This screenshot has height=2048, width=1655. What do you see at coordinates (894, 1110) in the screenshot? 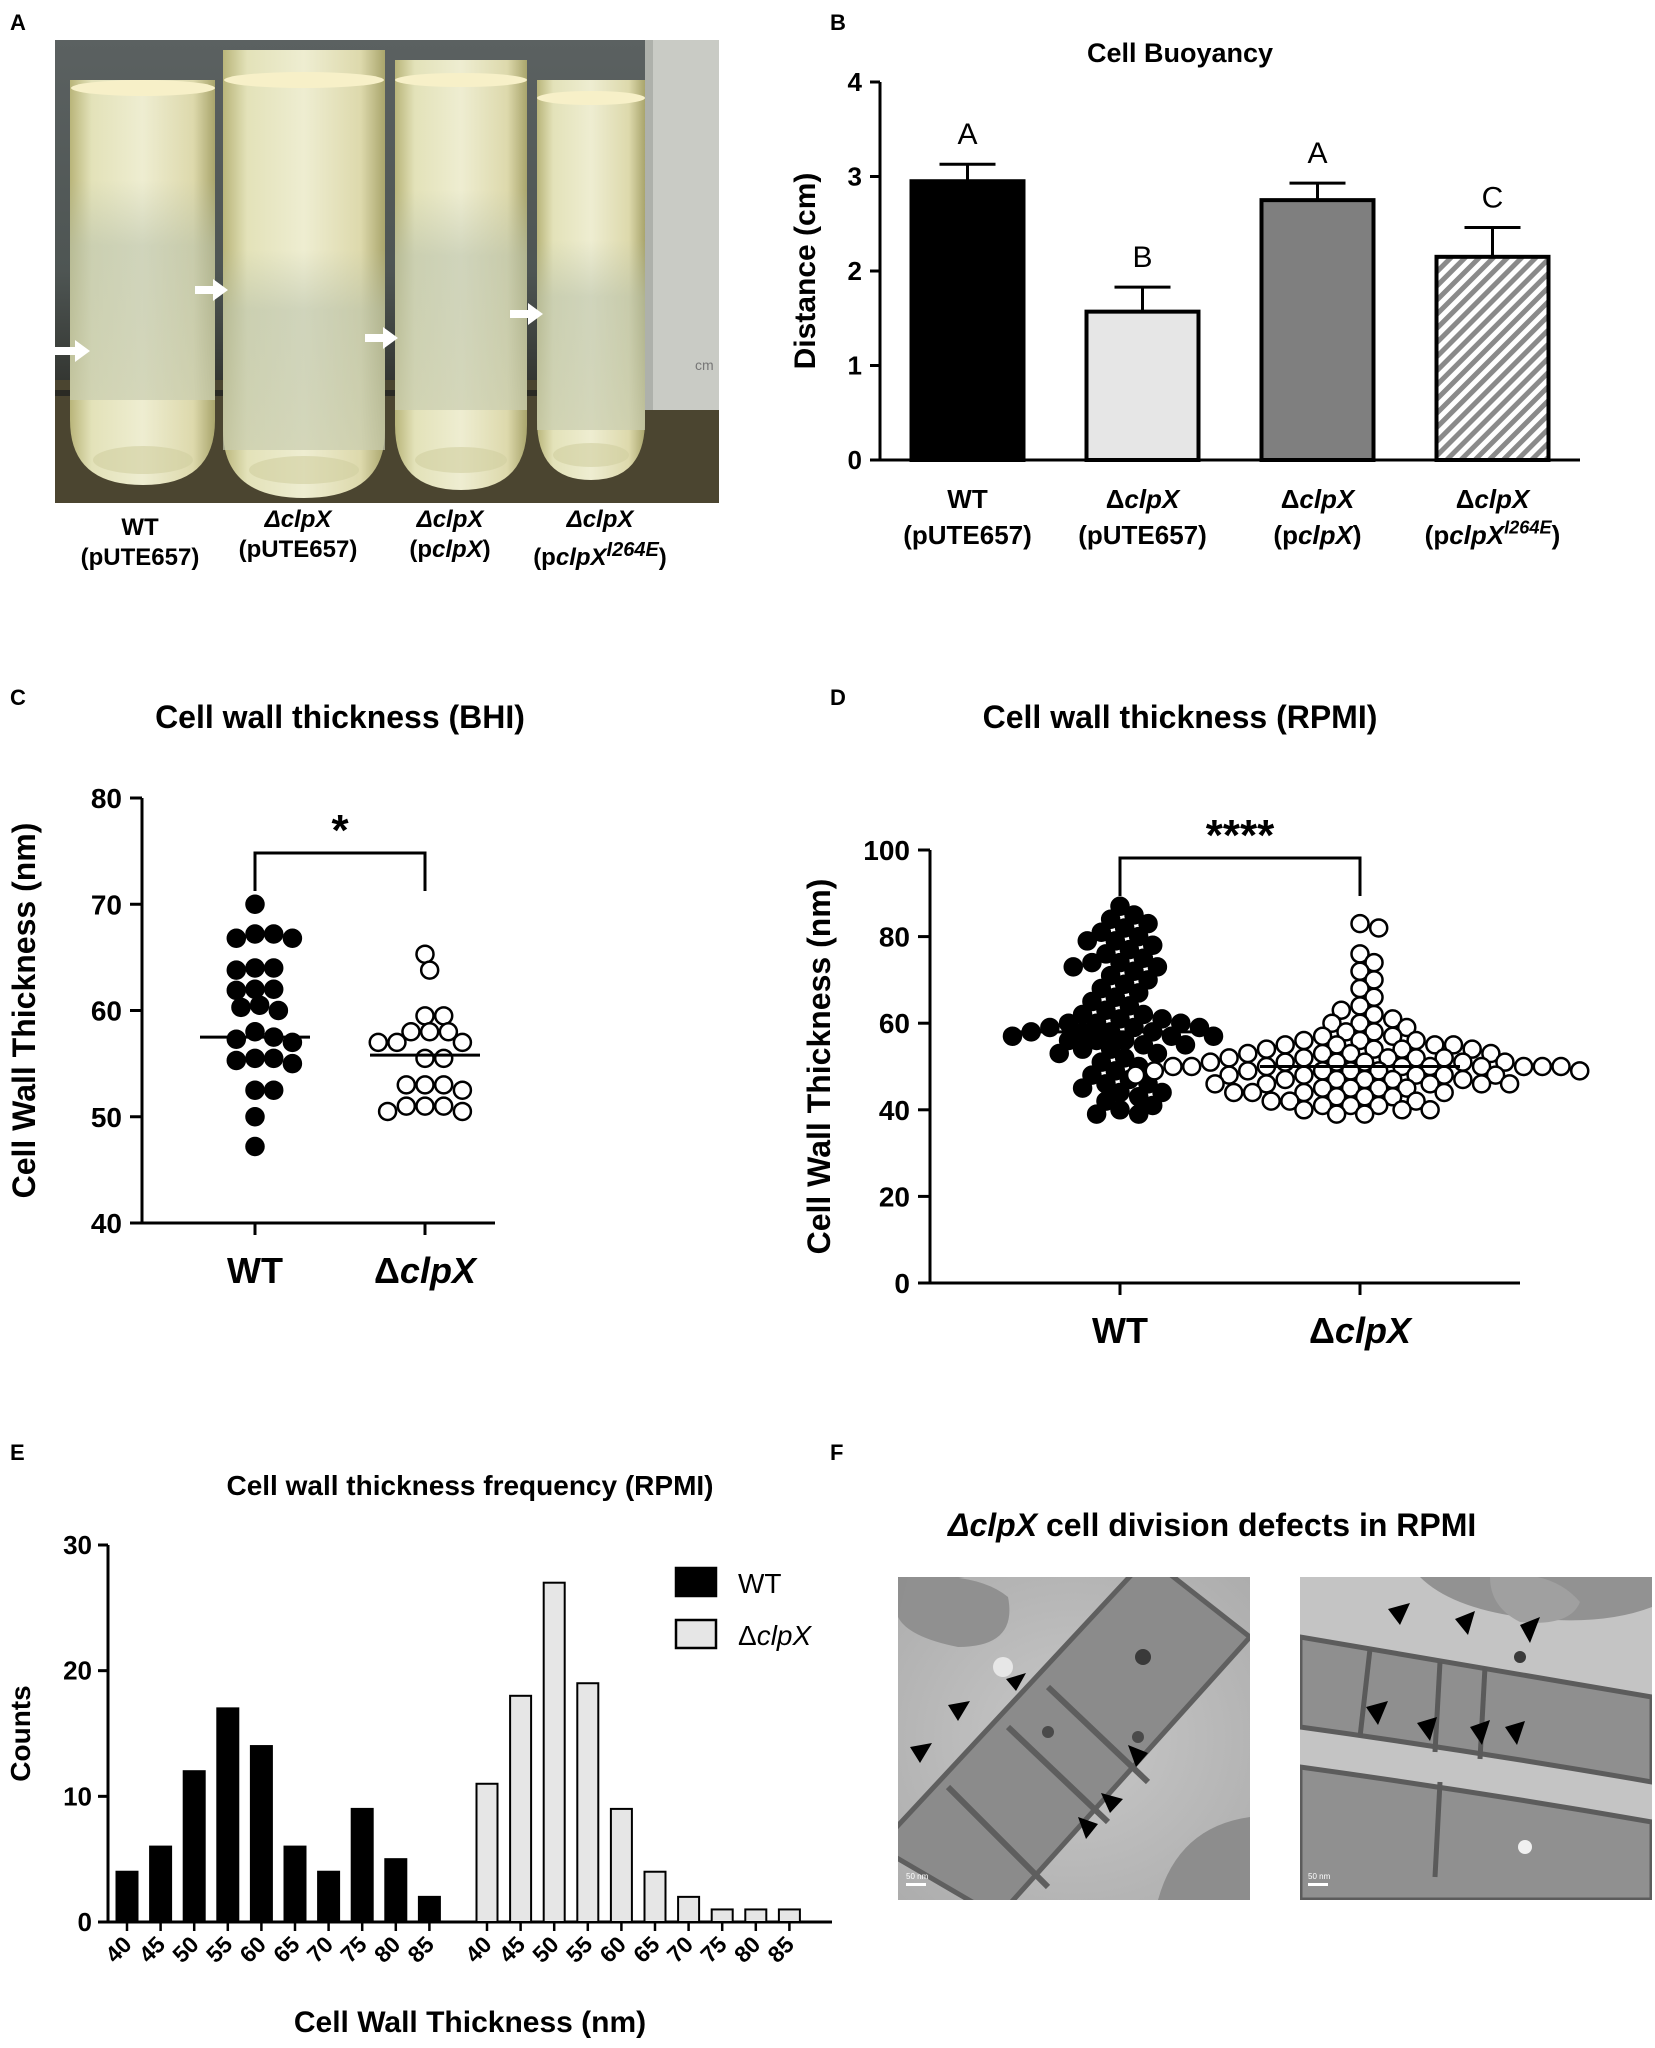
I see `y-tick-label: 40` at bounding box center [894, 1110].